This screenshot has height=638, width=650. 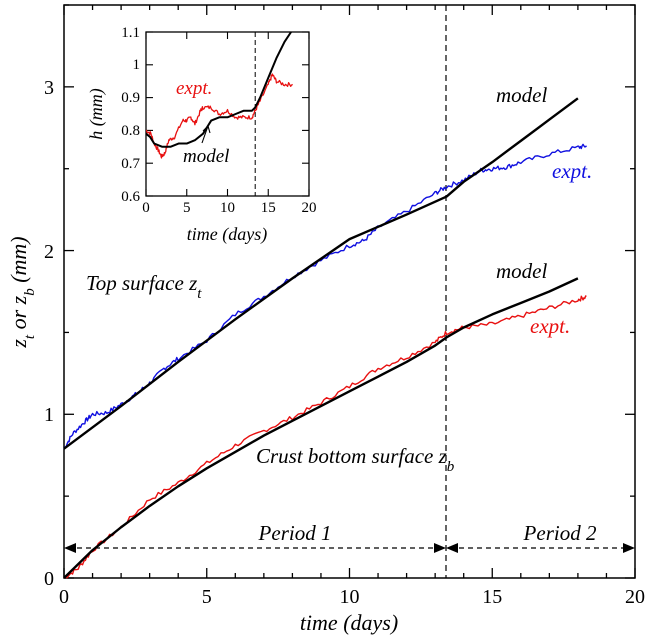 What do you see at coordinates (96, 114) in the screenshot?
I see `inset-y-axis-title: h (mm)` at bounding box center [96, 114].